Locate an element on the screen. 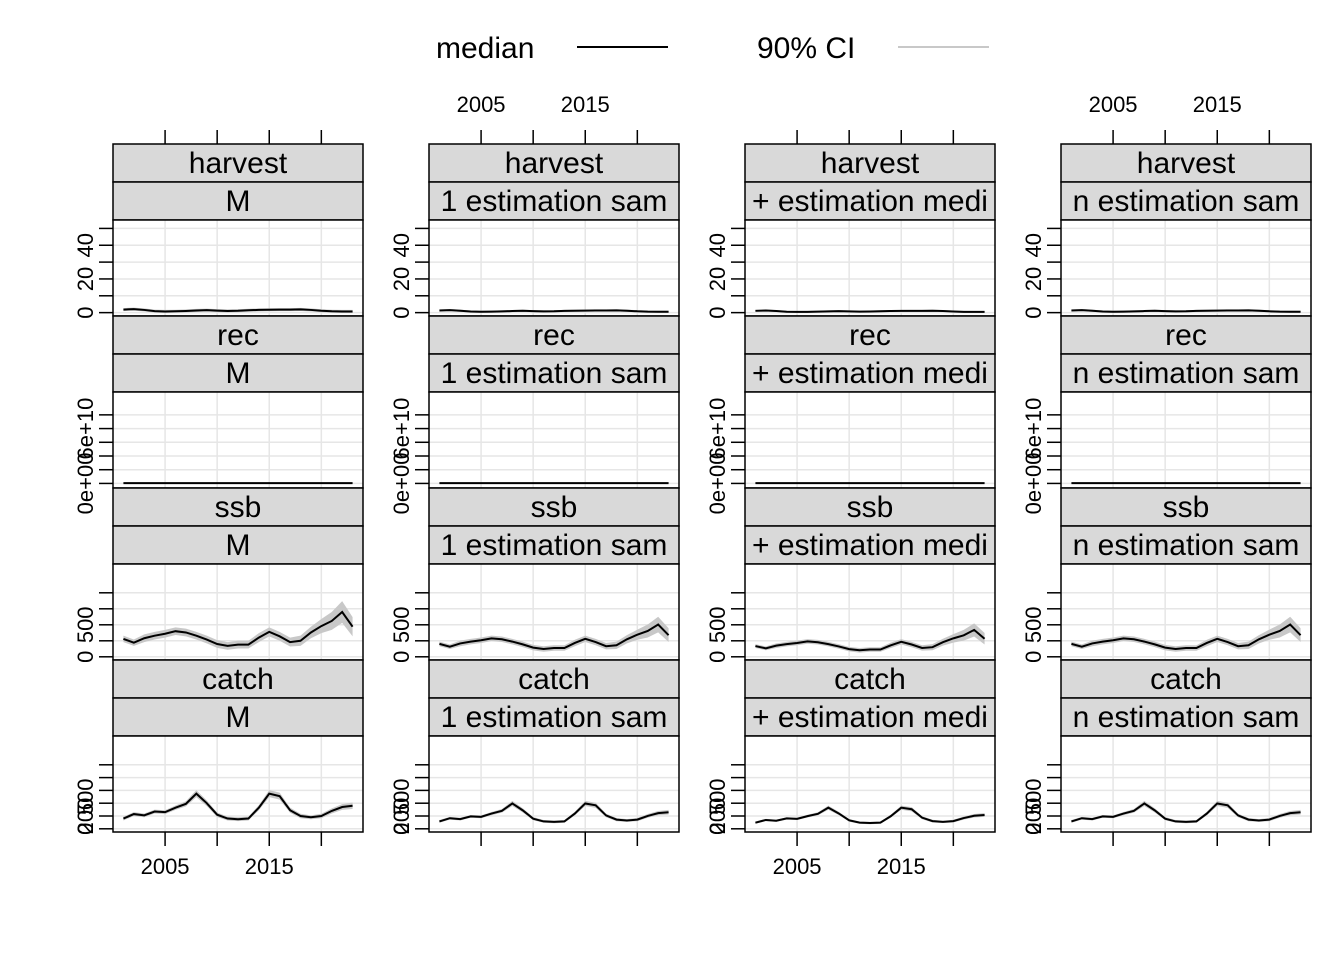  x-tick-label-bottom: 2005 is located at coordinates (797, 866).